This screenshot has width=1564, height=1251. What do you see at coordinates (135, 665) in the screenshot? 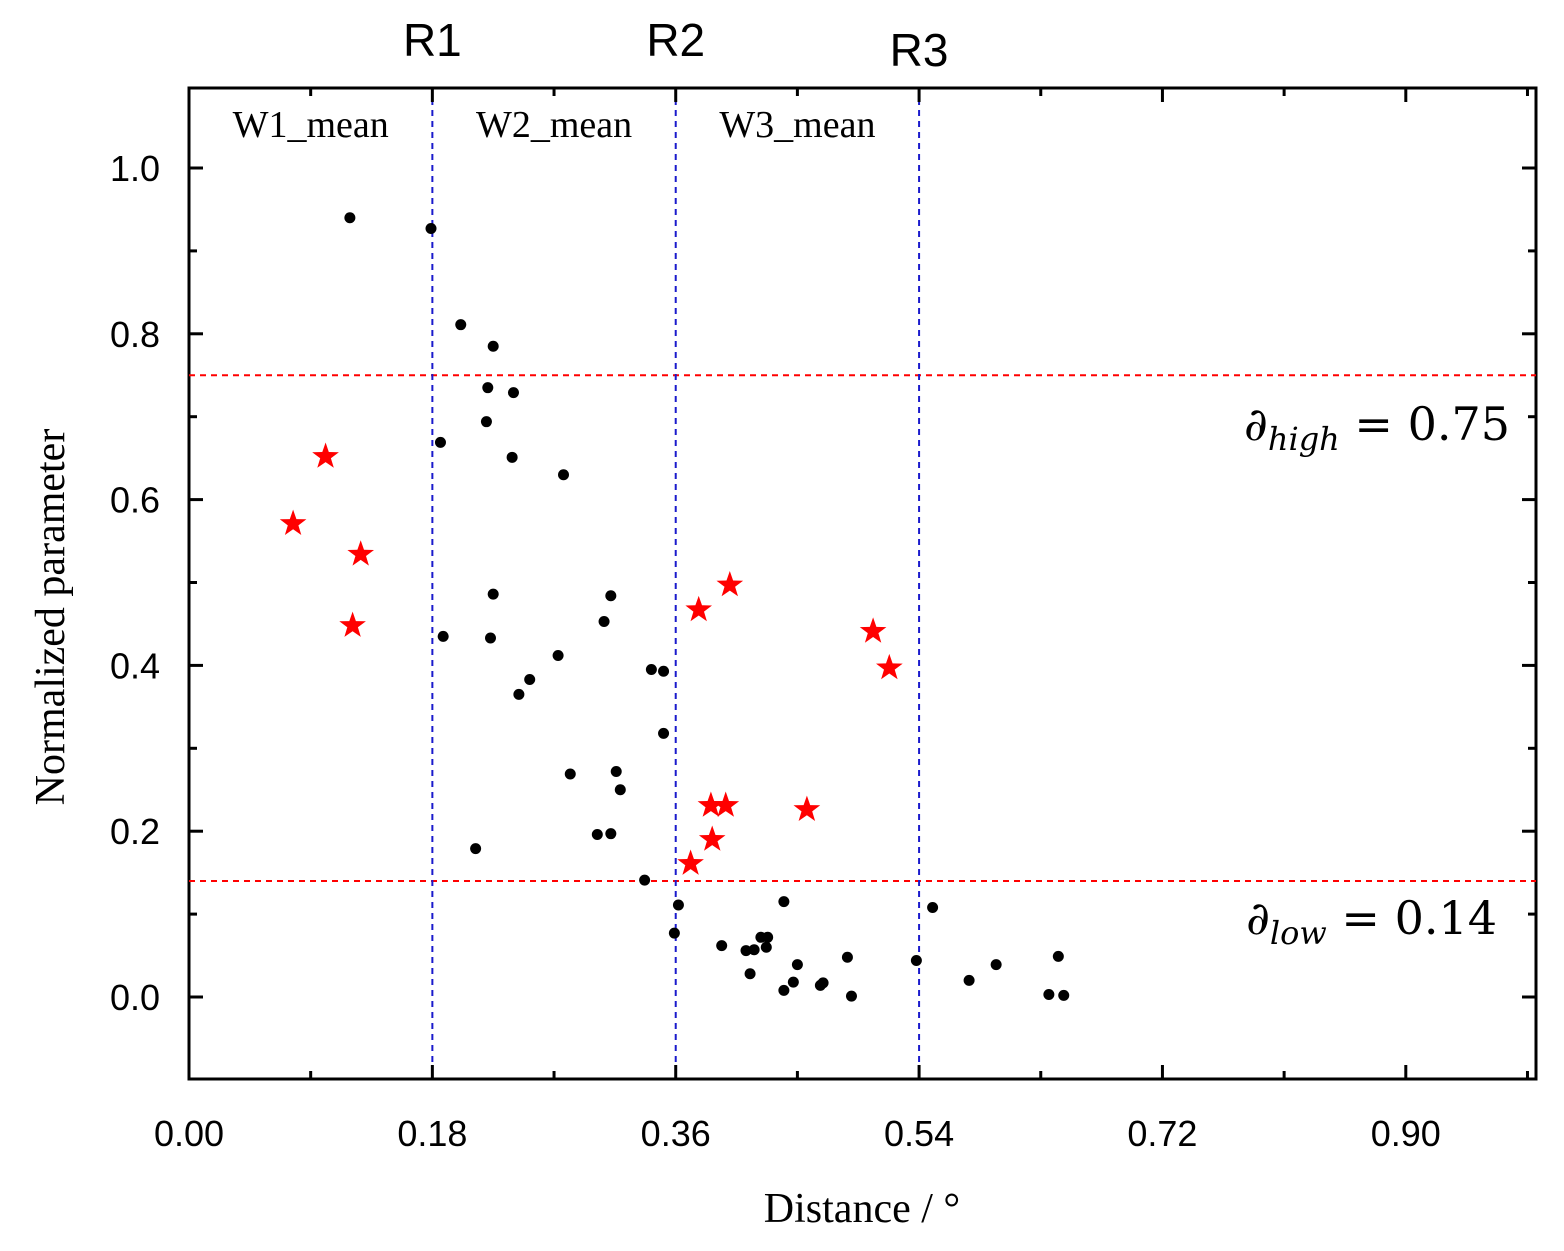
I see `y-tick-label: 0.4` at bounding box center [135, 665].